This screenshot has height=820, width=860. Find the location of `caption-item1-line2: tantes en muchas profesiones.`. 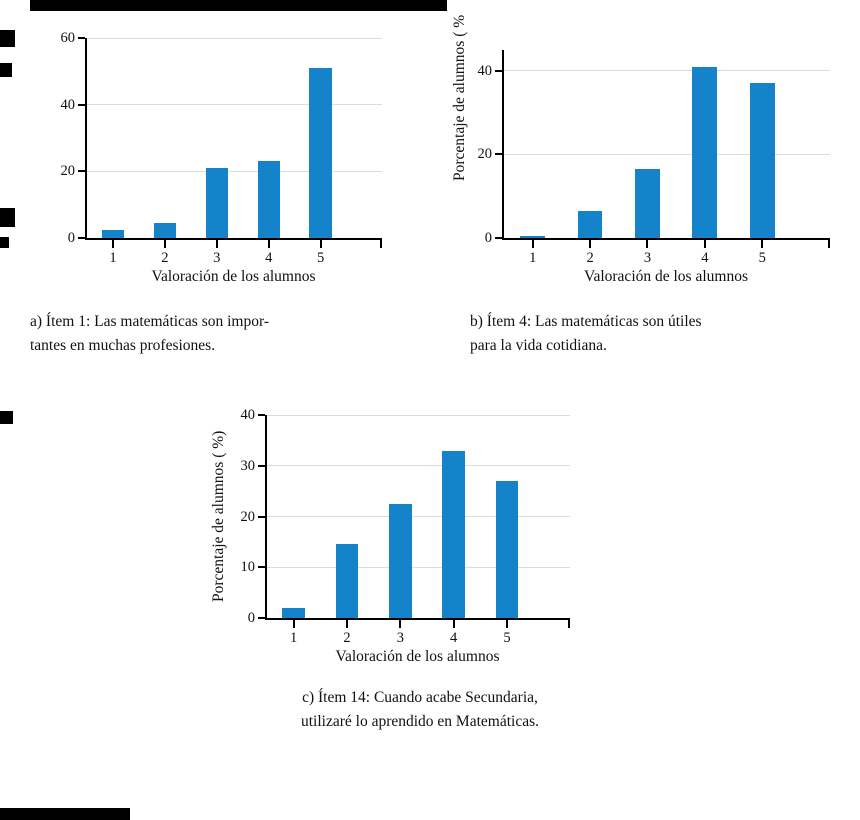

caption-item1-line2: tantes en muchas profesiones. is located at coordinates (123, 345).